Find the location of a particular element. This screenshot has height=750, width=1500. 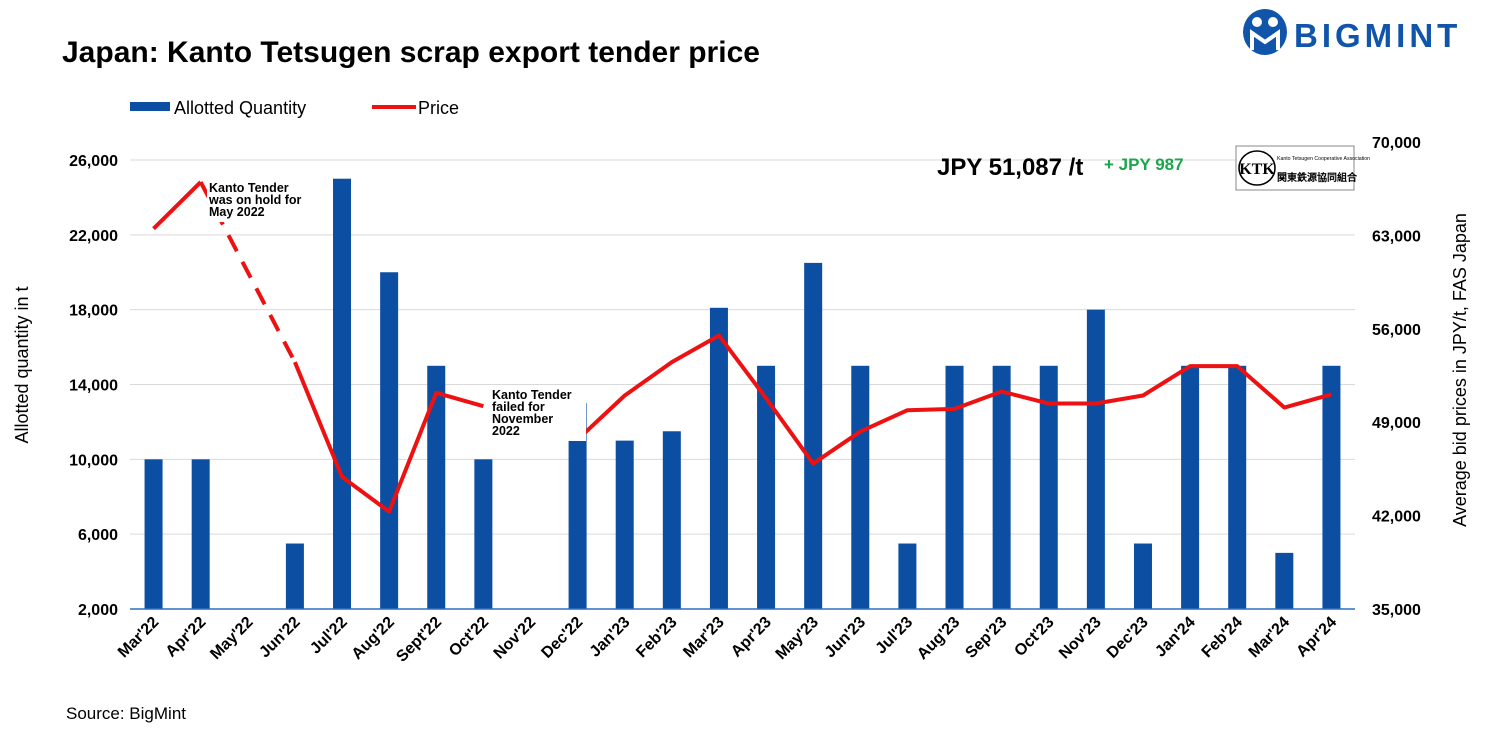

legend-label-quantity: Allotted Quantity is located at coordinates (240, 108).